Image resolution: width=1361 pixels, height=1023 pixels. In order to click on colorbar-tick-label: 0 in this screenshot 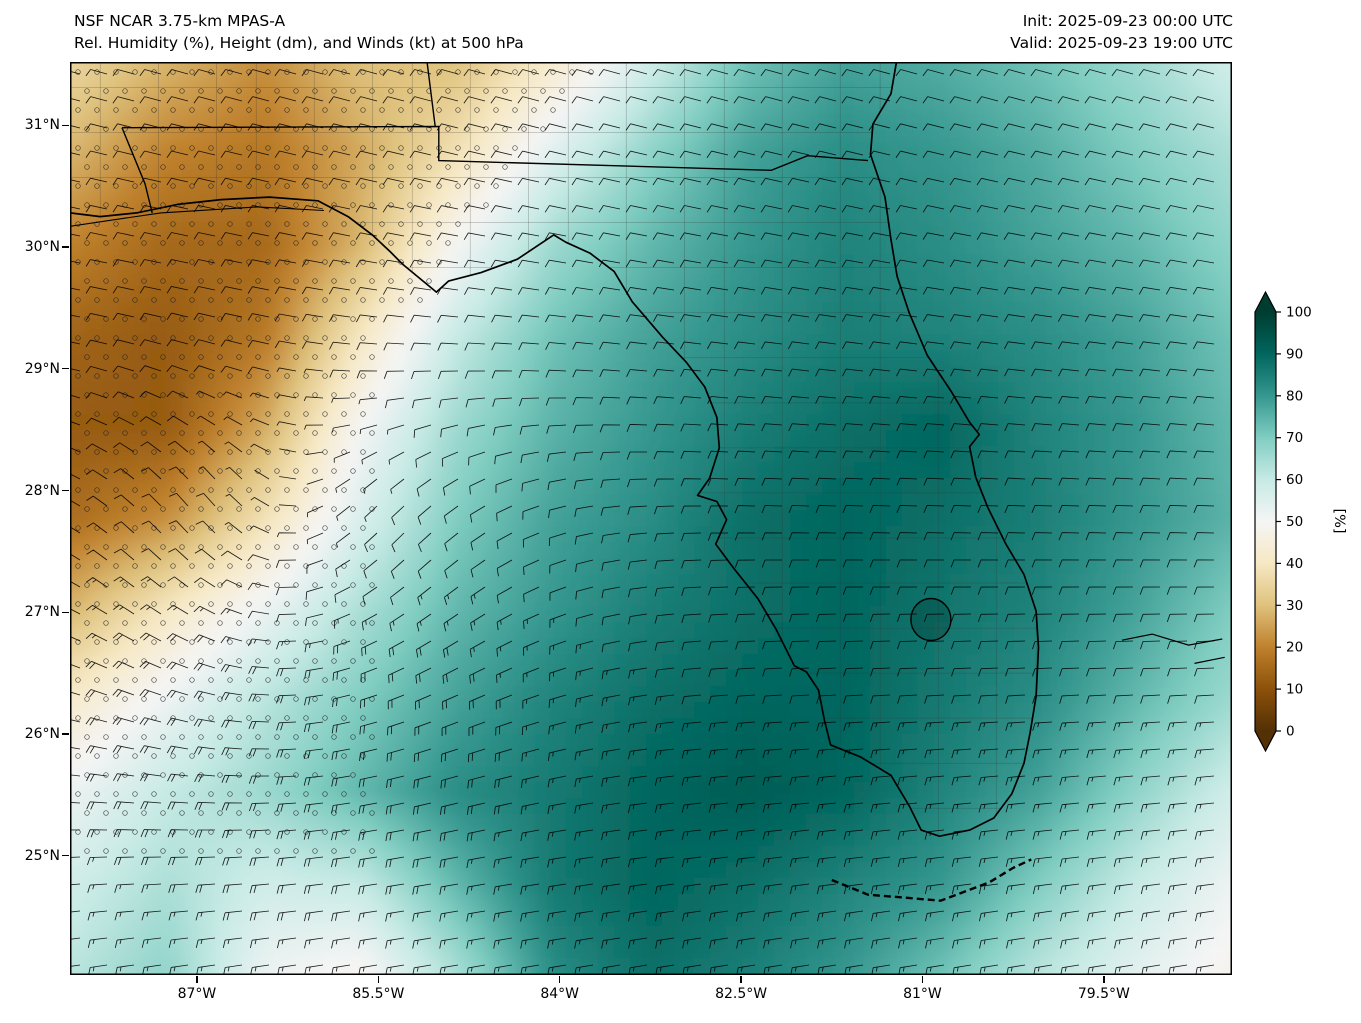, I will do `click(1290, 732)`.